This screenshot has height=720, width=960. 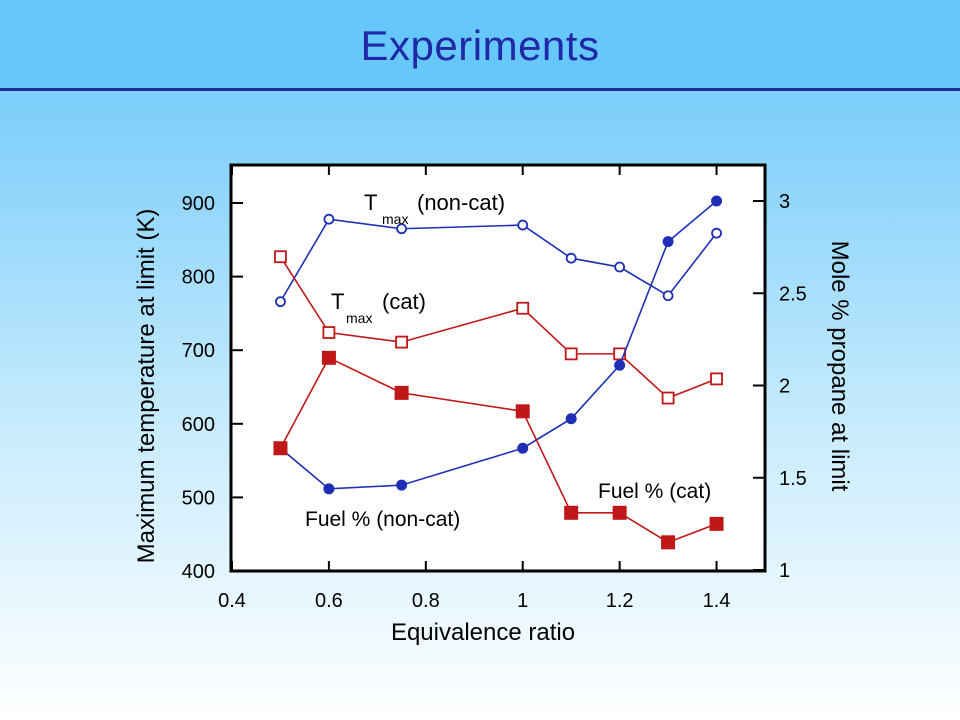 I want to click on y-right-tick-label: 2.5, so click(x=793, y=294).